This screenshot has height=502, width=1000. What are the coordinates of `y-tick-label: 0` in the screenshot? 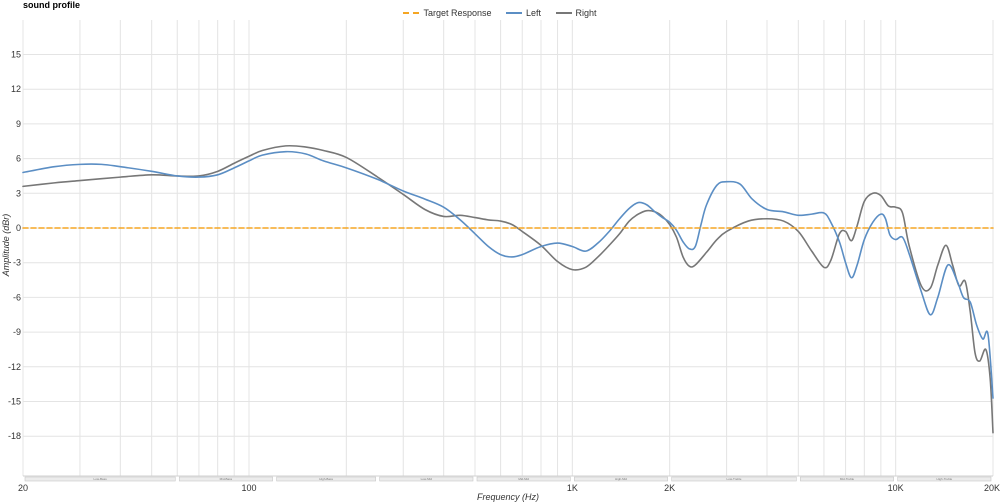 It's located at (18, 228).